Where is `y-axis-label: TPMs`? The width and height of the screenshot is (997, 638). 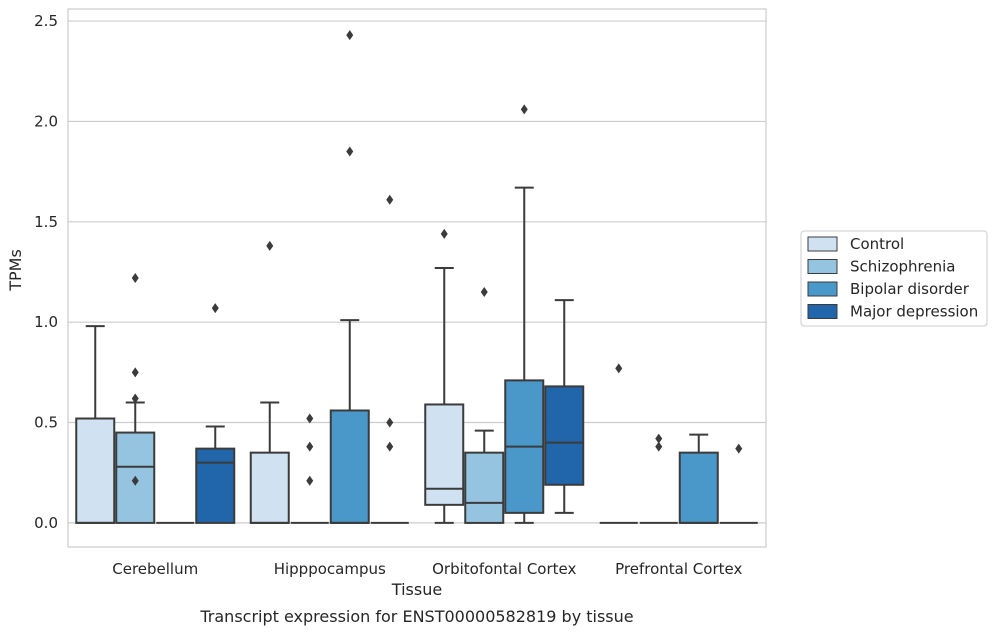 y-axis-label: TPMs is located at coordinates (15, 270).